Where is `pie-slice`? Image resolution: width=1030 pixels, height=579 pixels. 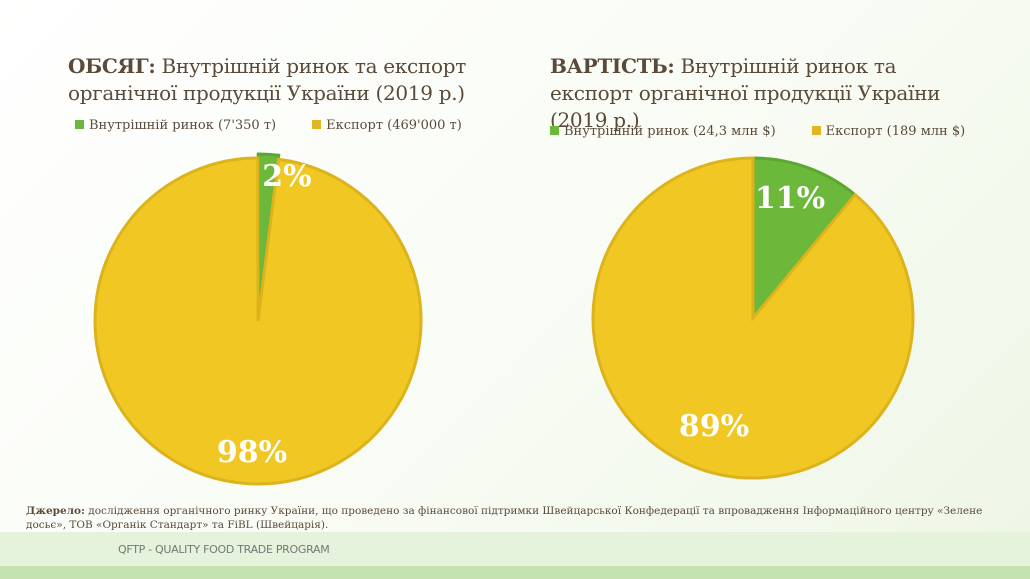
pie-slice is located at coordinates (804, 239).